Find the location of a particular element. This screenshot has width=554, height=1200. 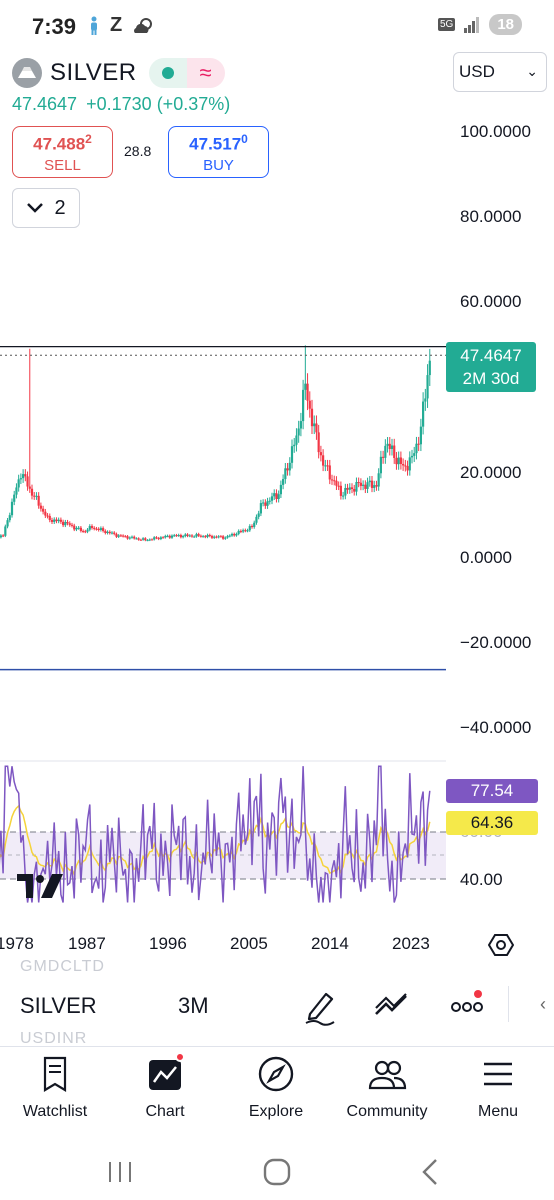

rsi-pane is located at coordinates (223, 842).